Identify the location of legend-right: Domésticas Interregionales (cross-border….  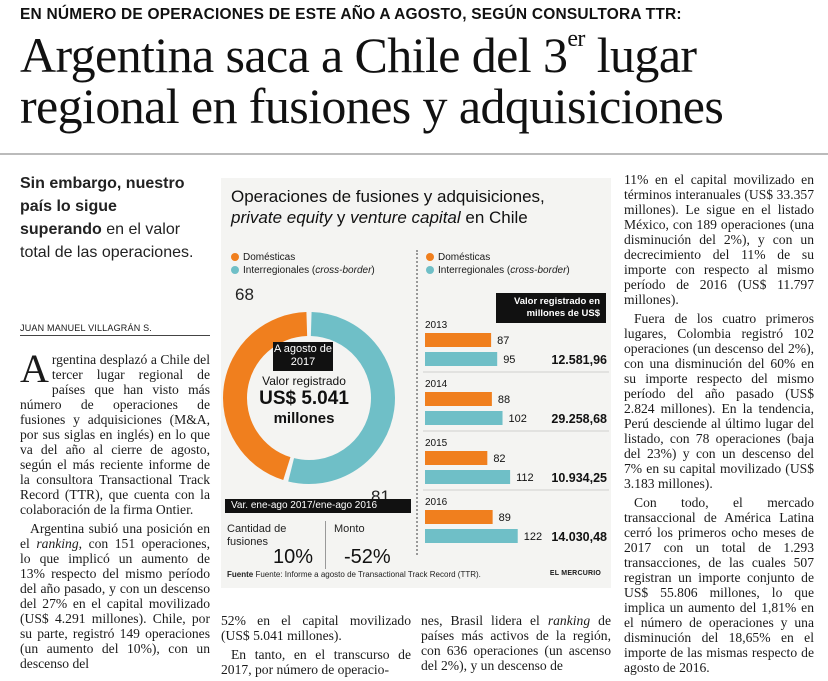
(498, 264).